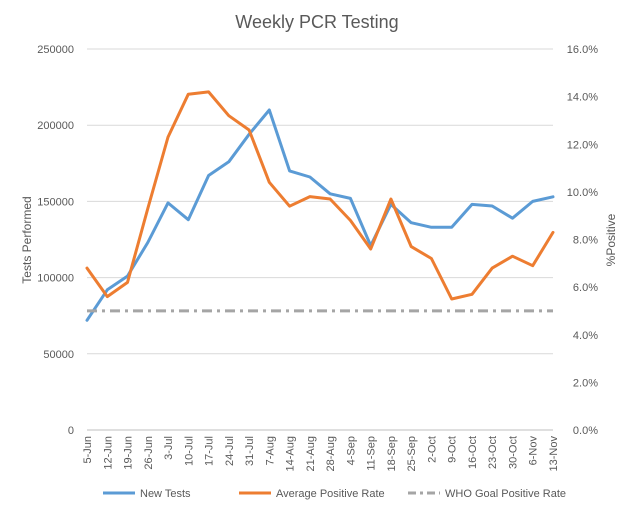 The image size is (634, 519). I want to click on x-tick-label: 16-Oct, so click(473, 452).